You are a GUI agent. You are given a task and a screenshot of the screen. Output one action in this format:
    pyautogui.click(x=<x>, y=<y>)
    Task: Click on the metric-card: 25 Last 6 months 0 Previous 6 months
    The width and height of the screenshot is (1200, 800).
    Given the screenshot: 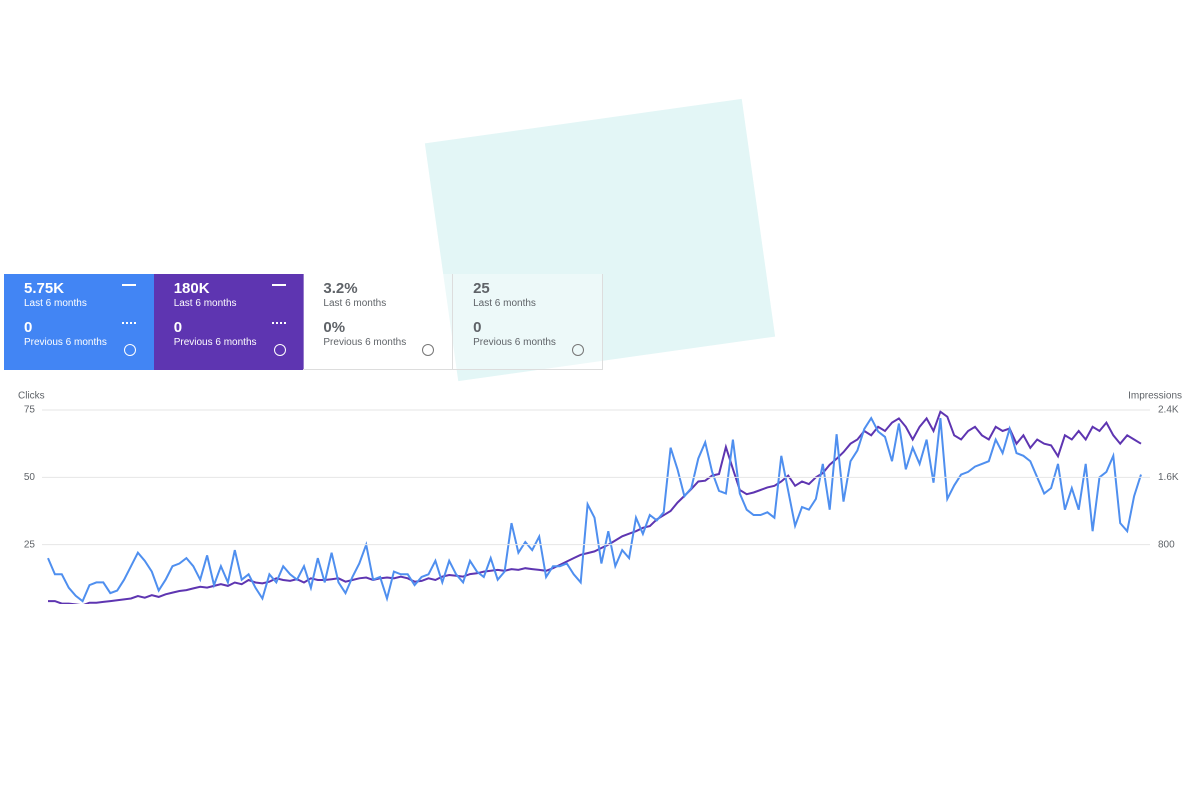 What is the action you would take?
    pyautogui.click(x=528, y=322)
    